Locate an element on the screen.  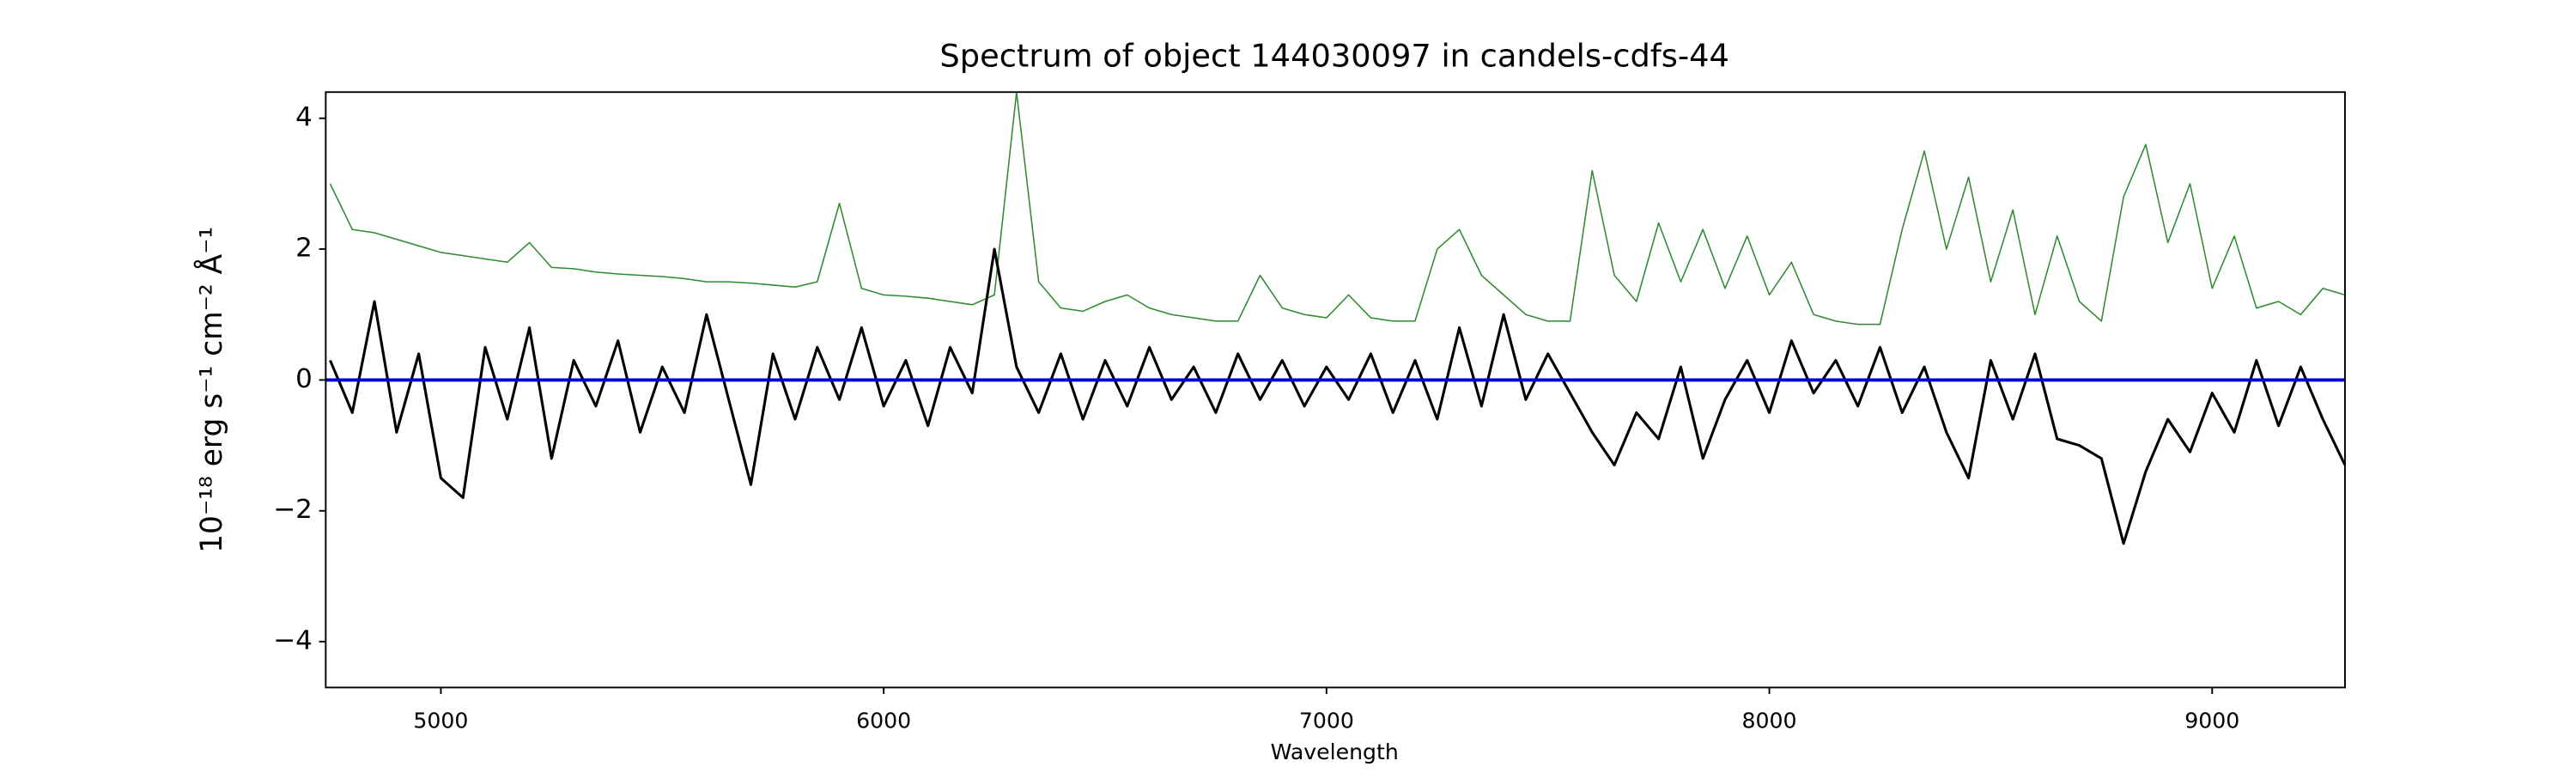
x-axis-label: Wavelength is located at coordinates (1335, 752).